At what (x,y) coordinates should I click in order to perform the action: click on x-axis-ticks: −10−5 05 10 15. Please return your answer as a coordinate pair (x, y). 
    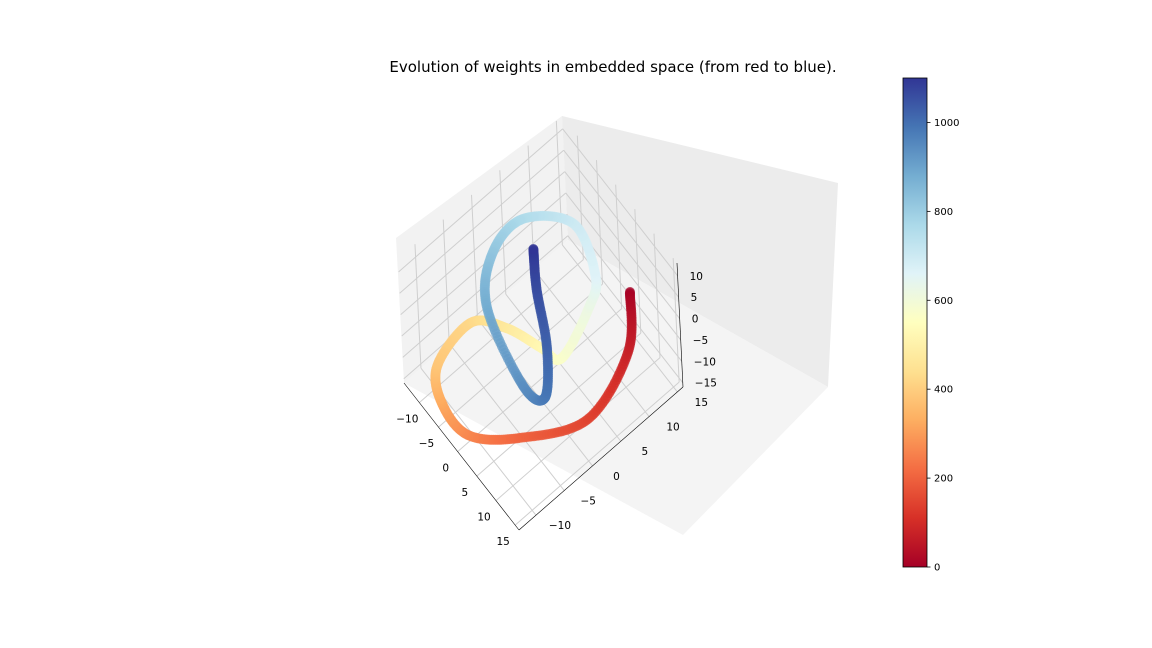
    Looking at the image, I should click on (453, 481).